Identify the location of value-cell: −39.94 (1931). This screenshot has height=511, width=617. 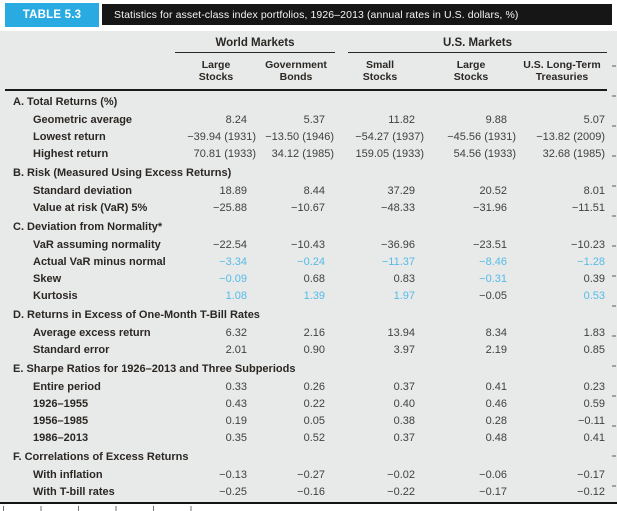
(221, 136).